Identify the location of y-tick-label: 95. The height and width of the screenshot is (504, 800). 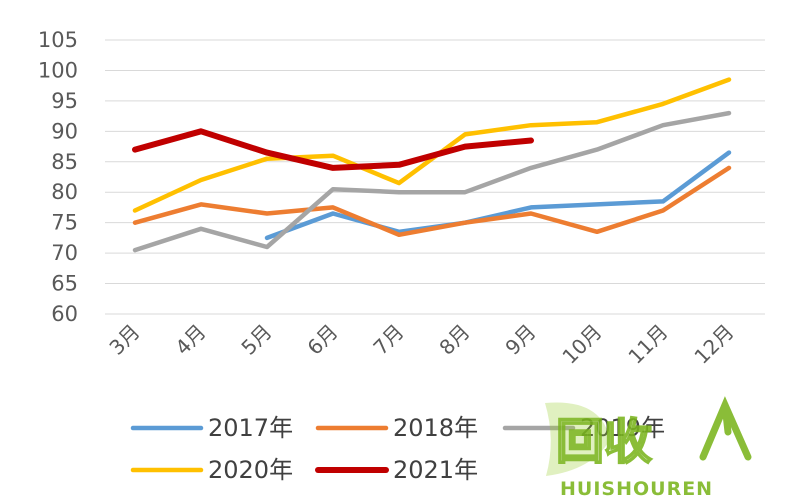
(64, 101).